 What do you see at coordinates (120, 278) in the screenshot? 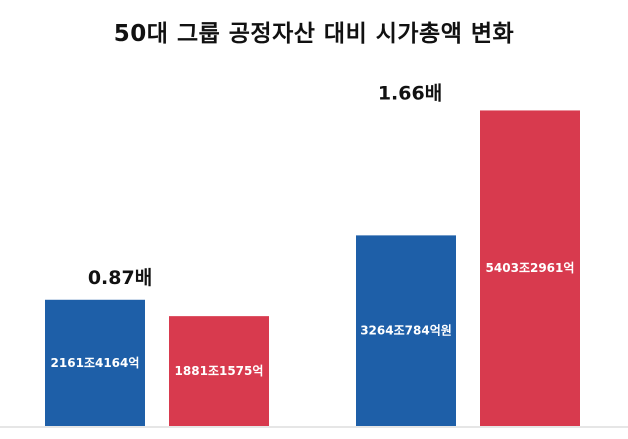
I see `ratio-label-0: 0.87배` at bounding box center [120, 278].